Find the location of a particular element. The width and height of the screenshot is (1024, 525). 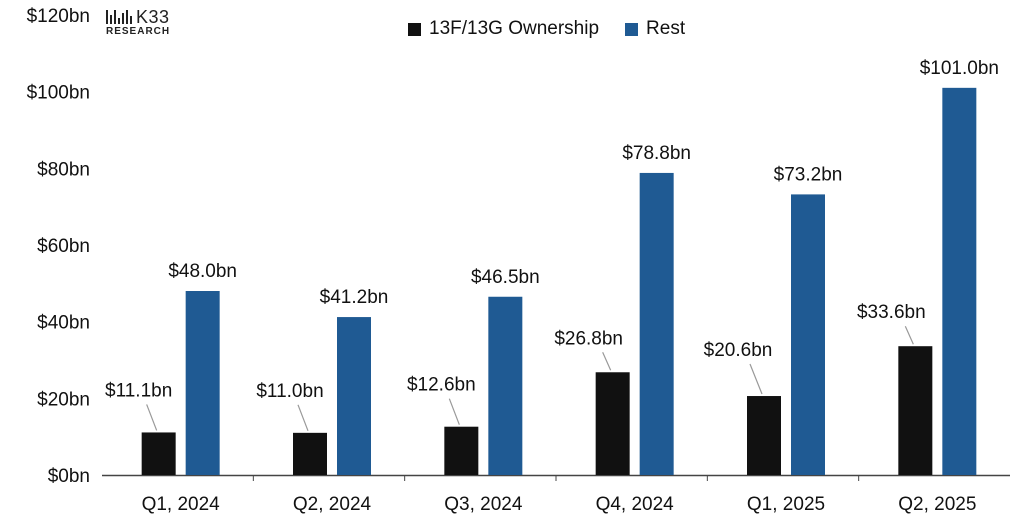

ownership-data-label: $11.0bn is located at coordinates (289, 391).